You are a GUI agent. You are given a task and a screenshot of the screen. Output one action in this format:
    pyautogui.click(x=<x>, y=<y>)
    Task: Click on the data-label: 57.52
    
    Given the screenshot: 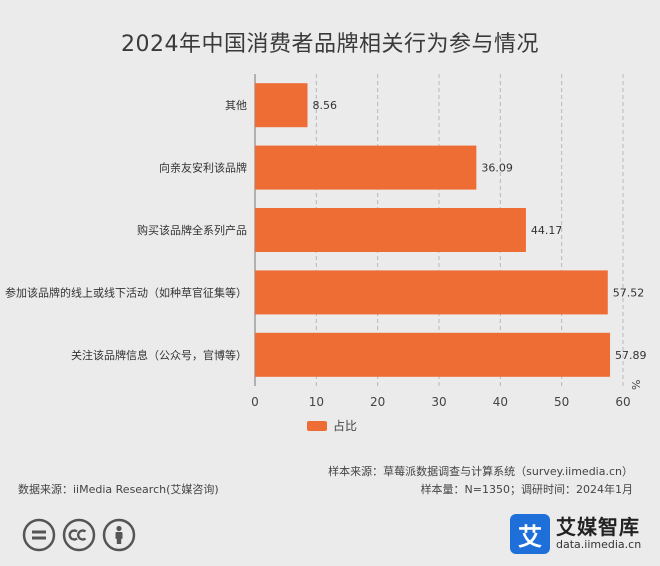 What is the action you would take?
    pyautogui.click(x=629, y=292)
    